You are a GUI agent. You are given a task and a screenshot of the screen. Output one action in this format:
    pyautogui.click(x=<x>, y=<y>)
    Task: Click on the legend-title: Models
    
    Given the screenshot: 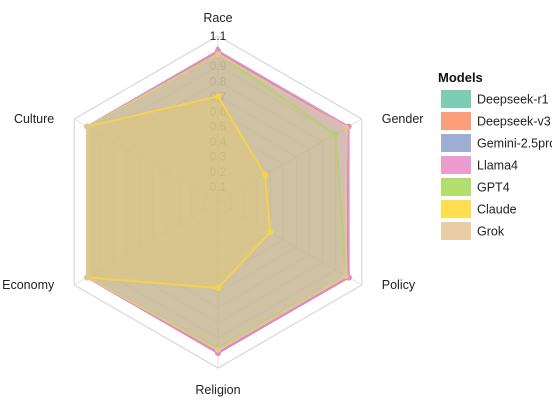 What is the action you would take?
    pyautogui.click(x=460, y=77)
    